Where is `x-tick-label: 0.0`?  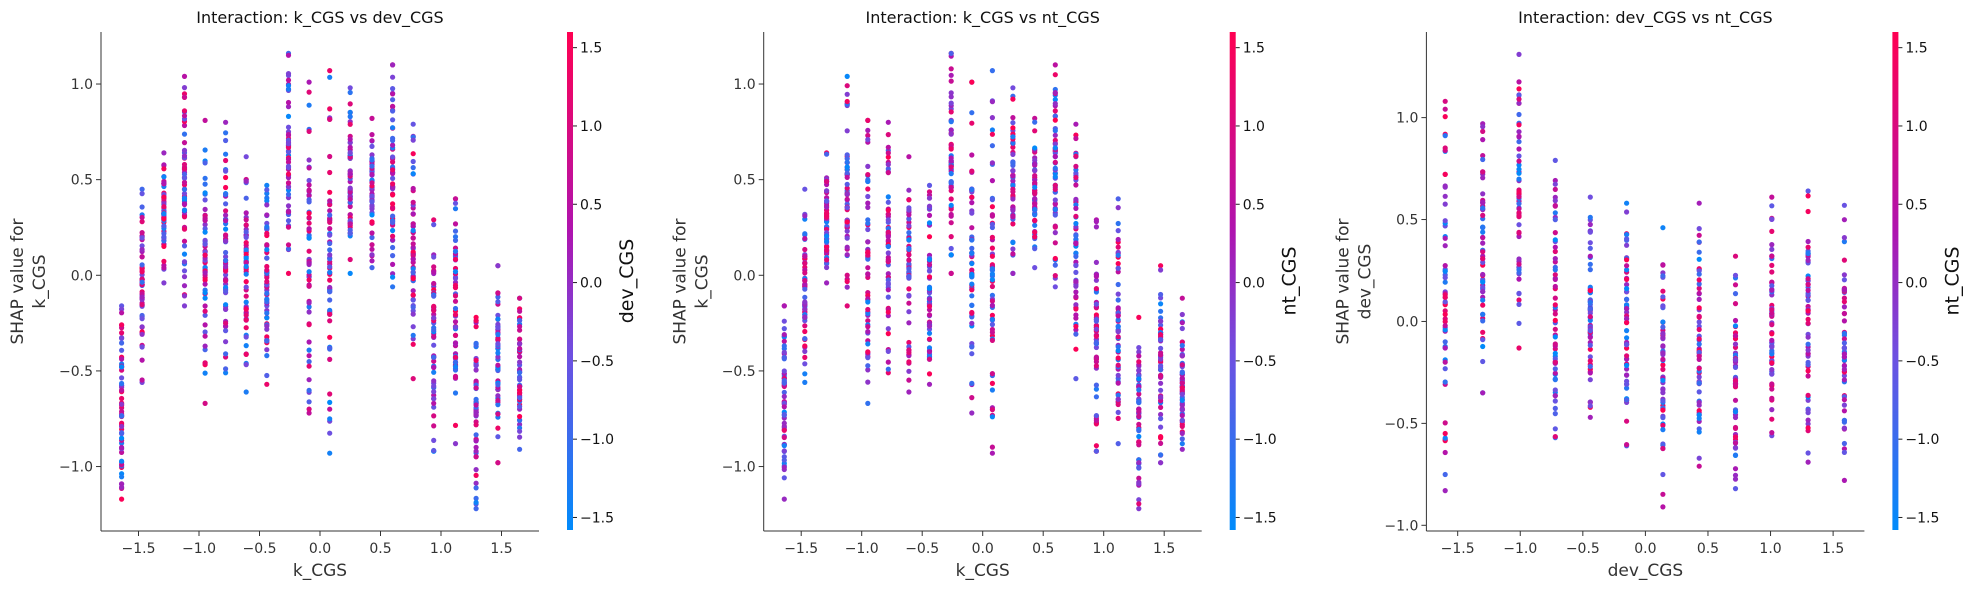 x-tick-label: 0.0 is located at coordinates (1645, 549).